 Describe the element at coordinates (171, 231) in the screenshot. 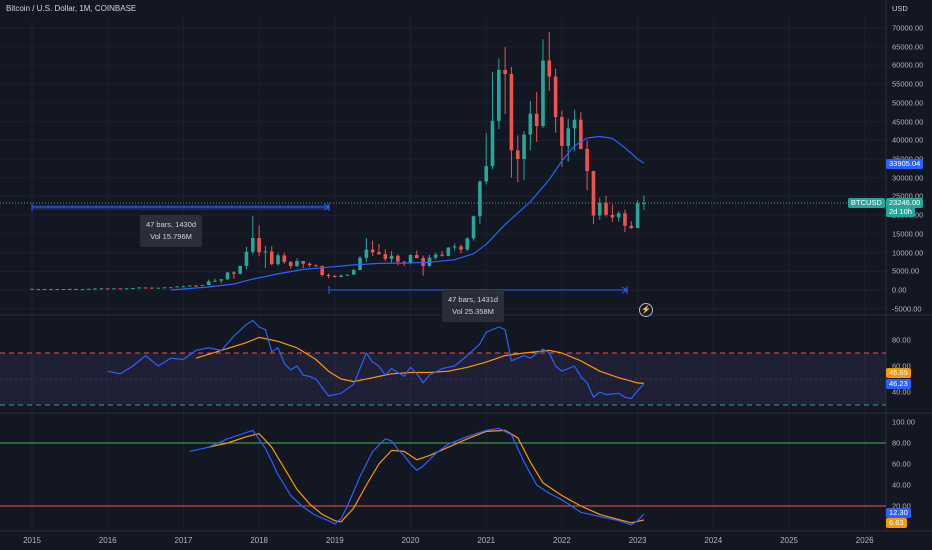

I see `measure-tooltip-1: 47 bars, 1430d Vol 15.796M` at that location.